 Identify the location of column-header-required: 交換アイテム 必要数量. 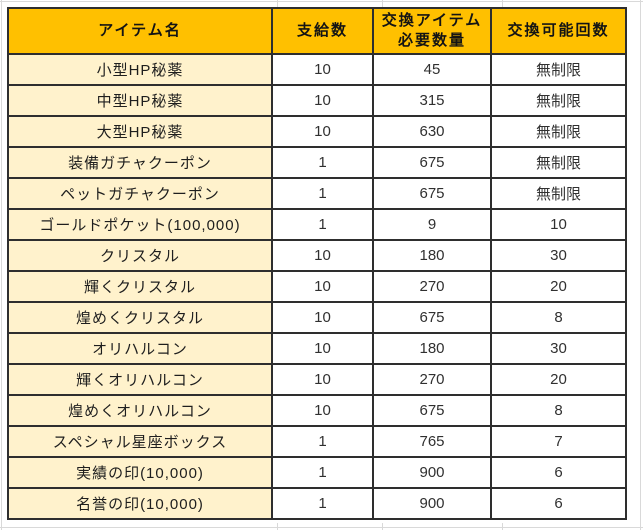
(432, 31).